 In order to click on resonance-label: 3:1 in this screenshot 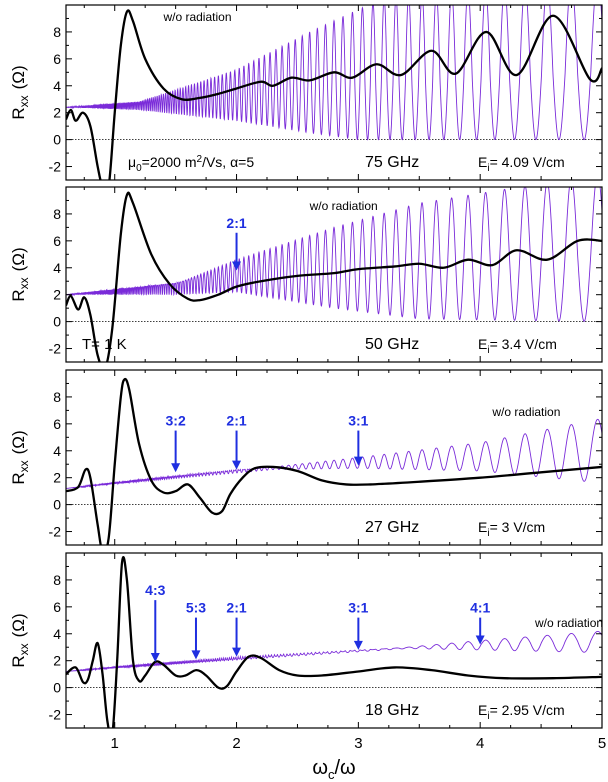, I will do `click(358, 421)`.